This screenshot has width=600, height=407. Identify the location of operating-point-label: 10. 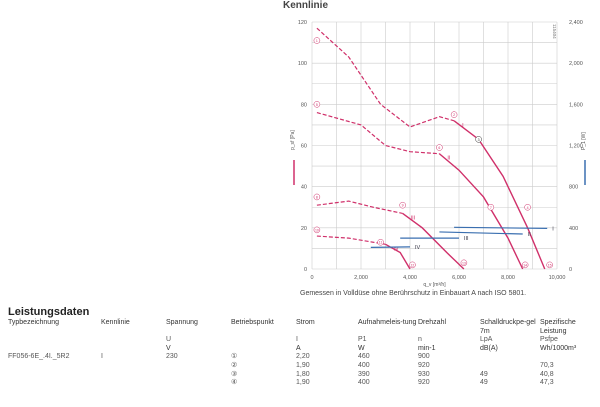
(317, 230).